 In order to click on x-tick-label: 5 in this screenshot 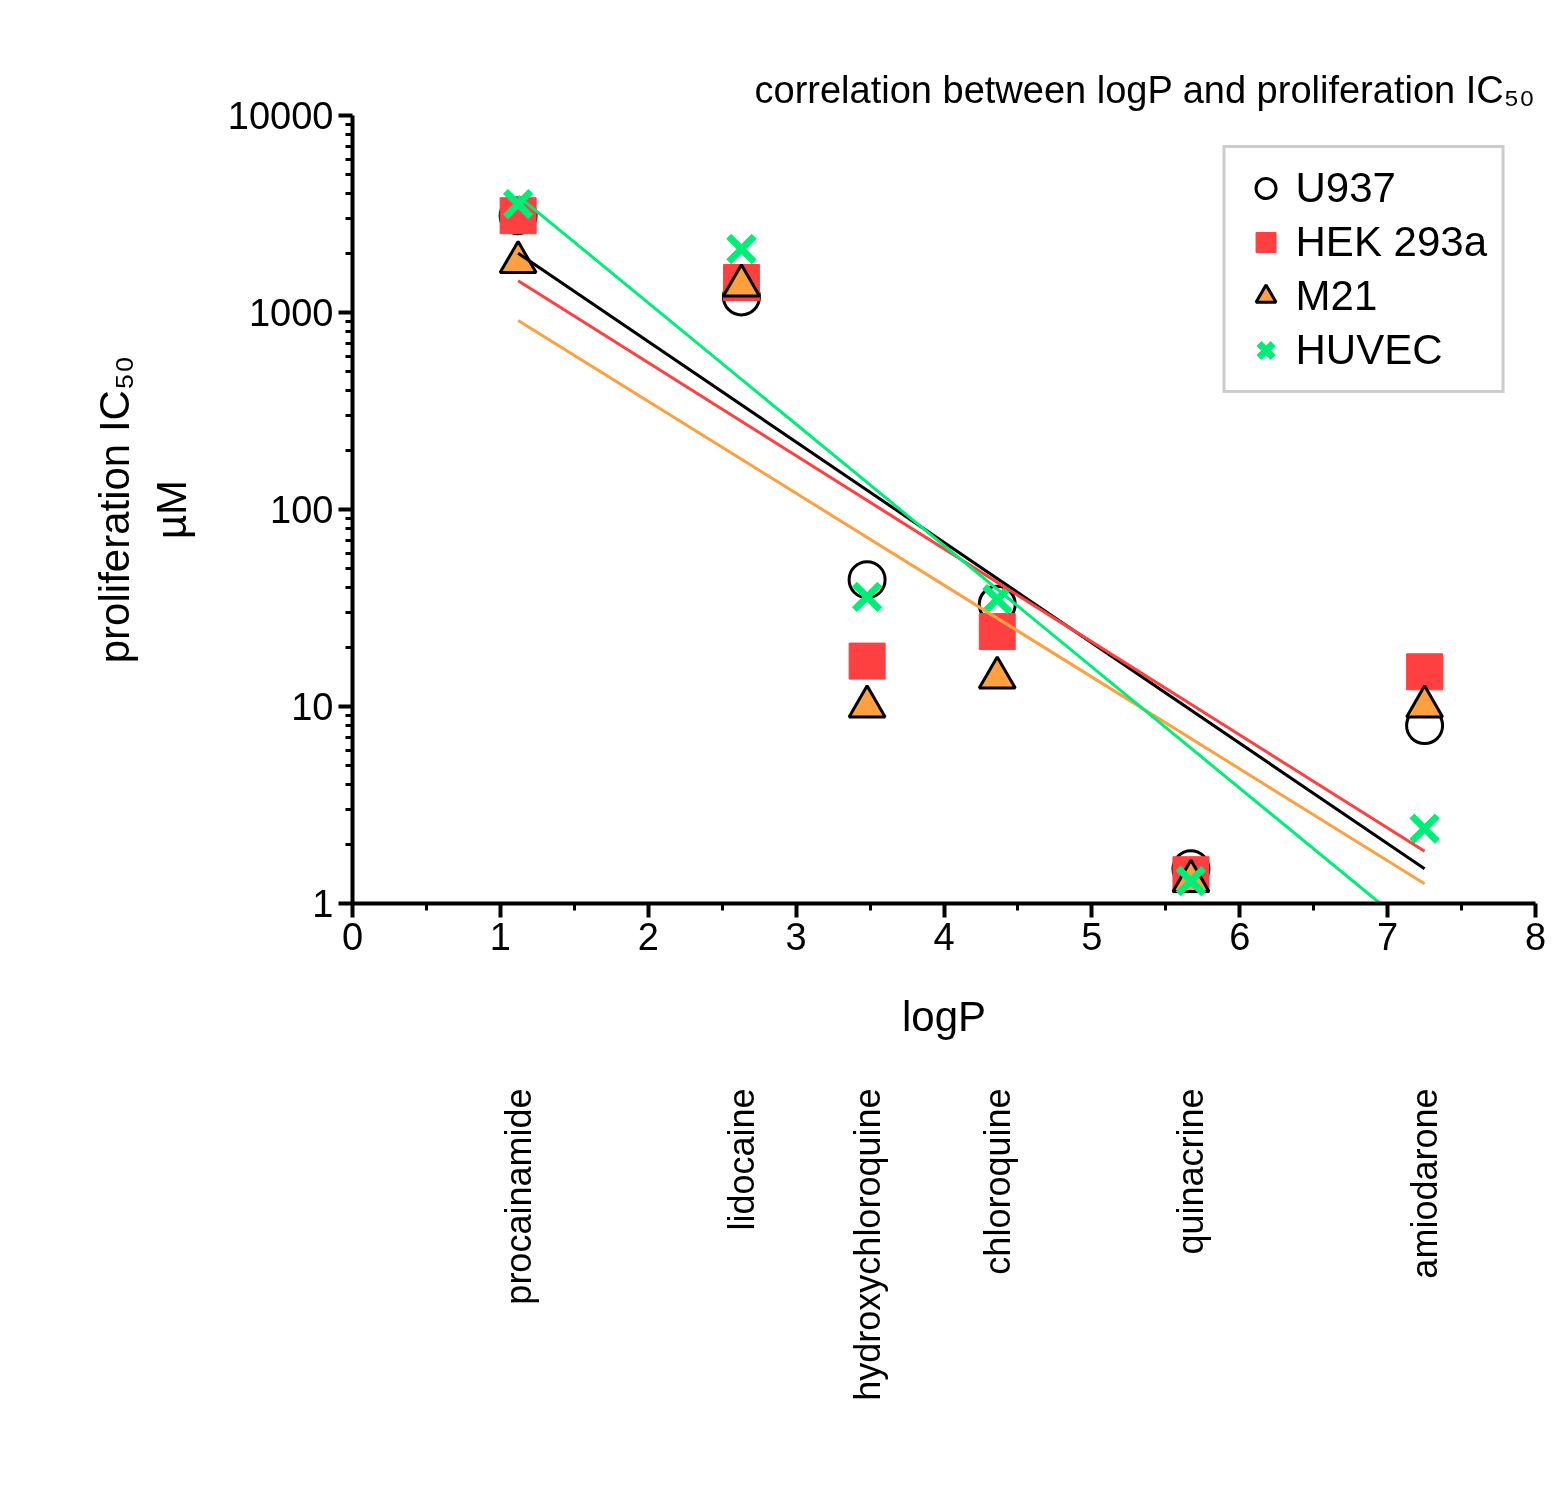, I will do `click(1092, 936)`.